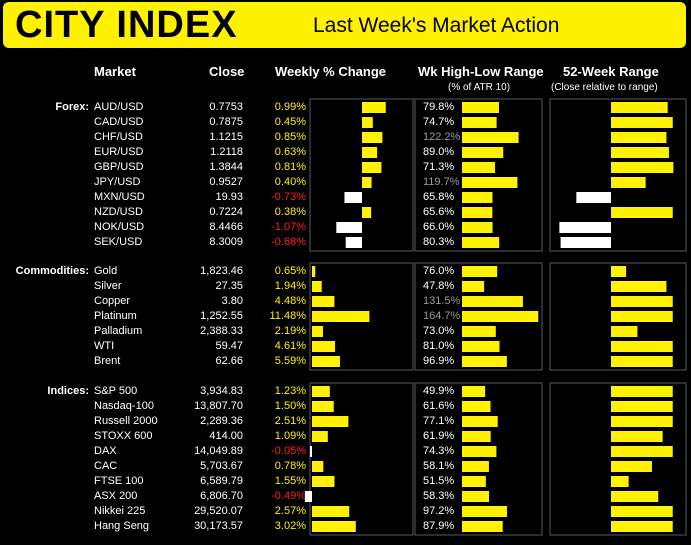 Image resolution: width=691 pixels, height=545 pixels. Describe the element at coordinates (442, 137) in the screenshot. I see `atr-value: 122.2%` at that location.